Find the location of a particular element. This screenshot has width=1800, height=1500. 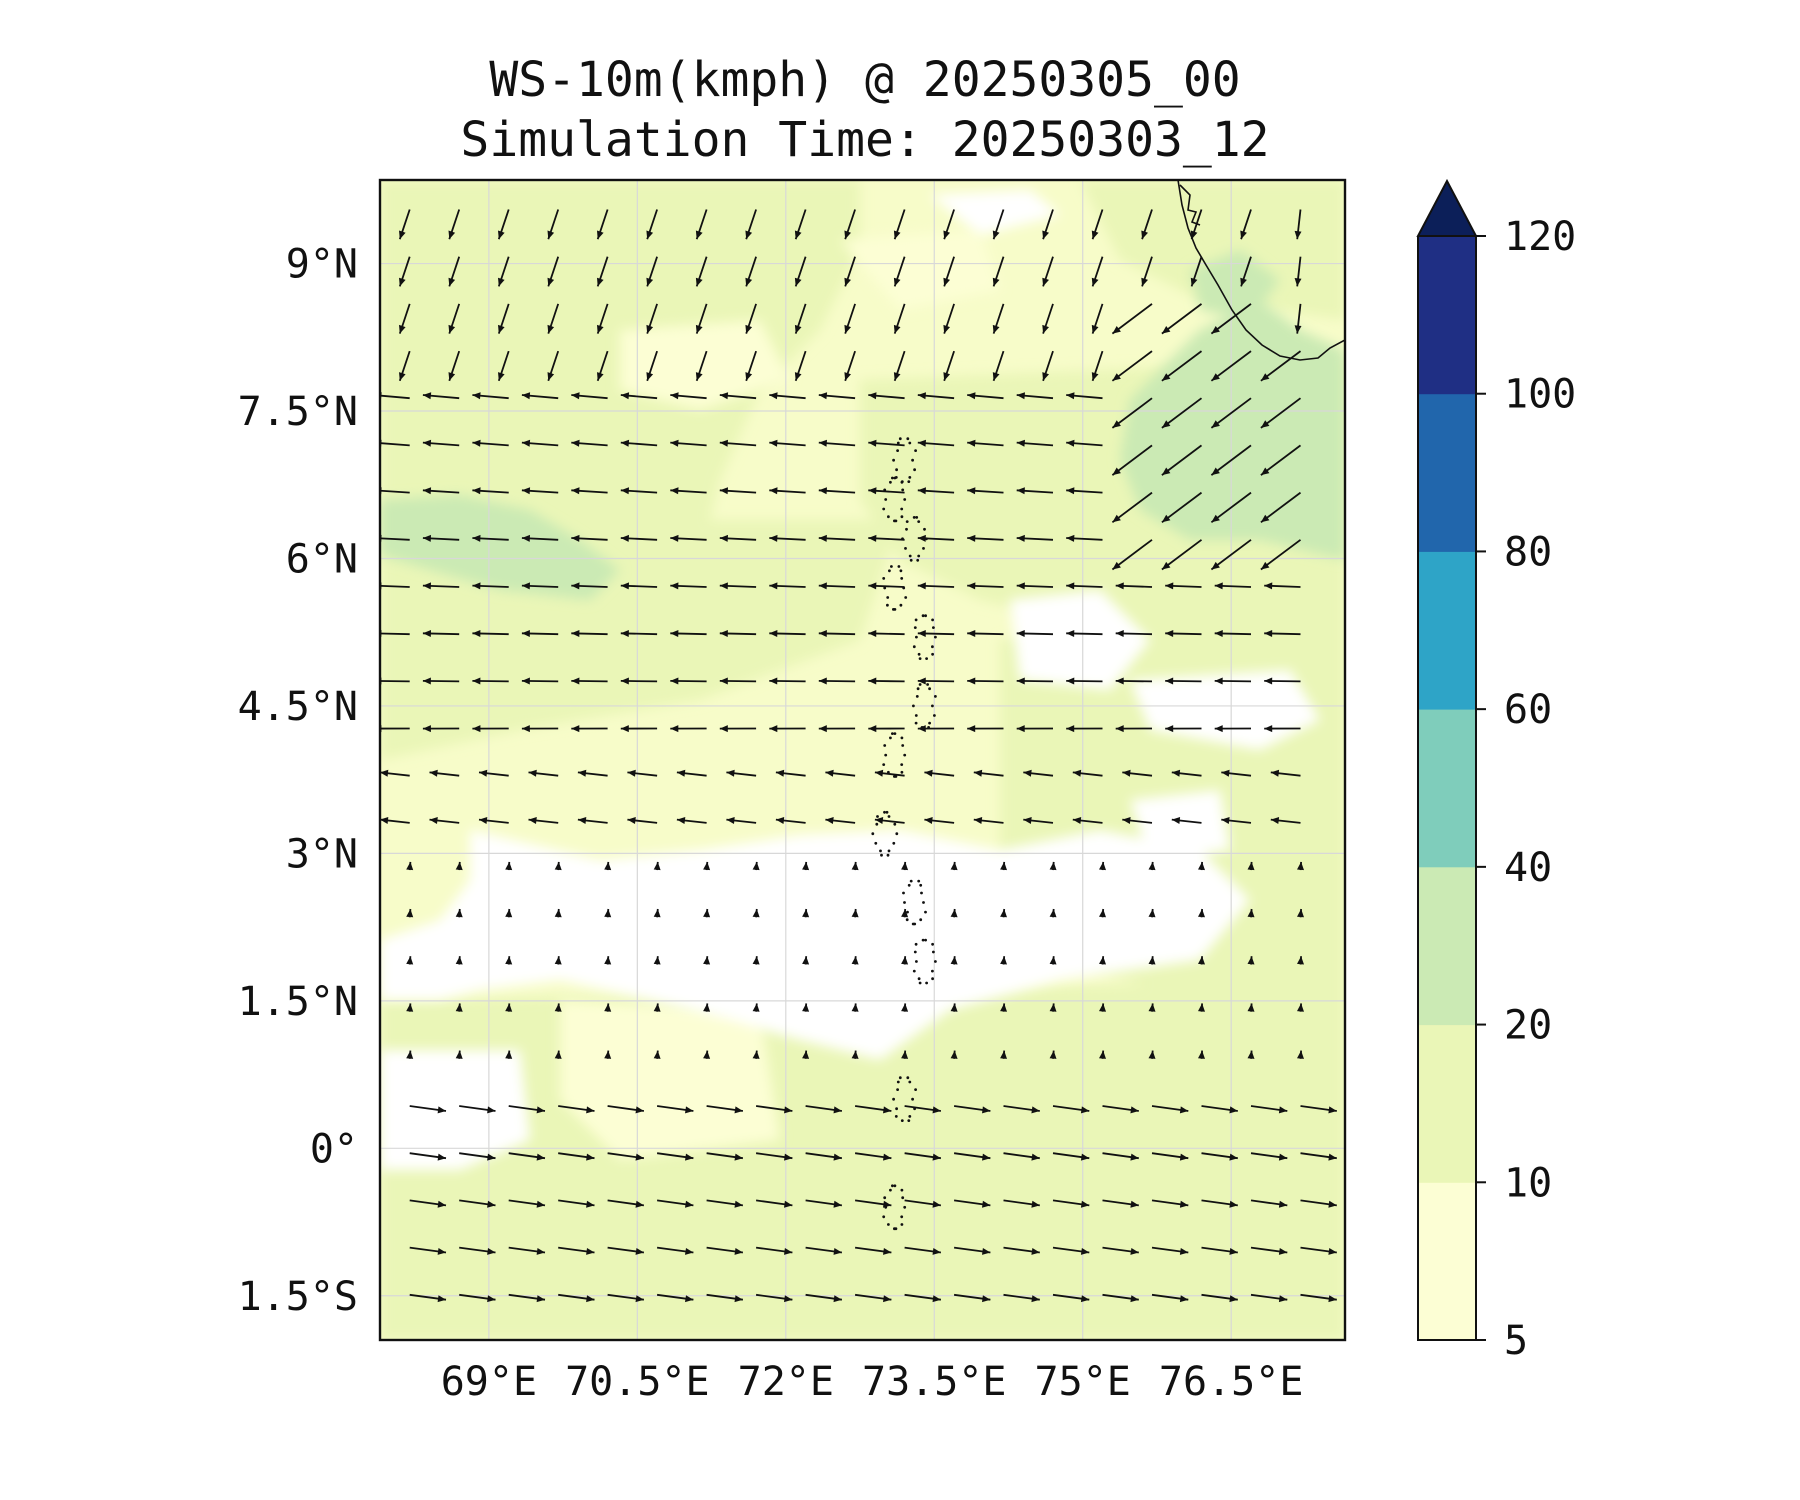

colorbar-tick-label: 120 is located at coordinates (1540, 237).